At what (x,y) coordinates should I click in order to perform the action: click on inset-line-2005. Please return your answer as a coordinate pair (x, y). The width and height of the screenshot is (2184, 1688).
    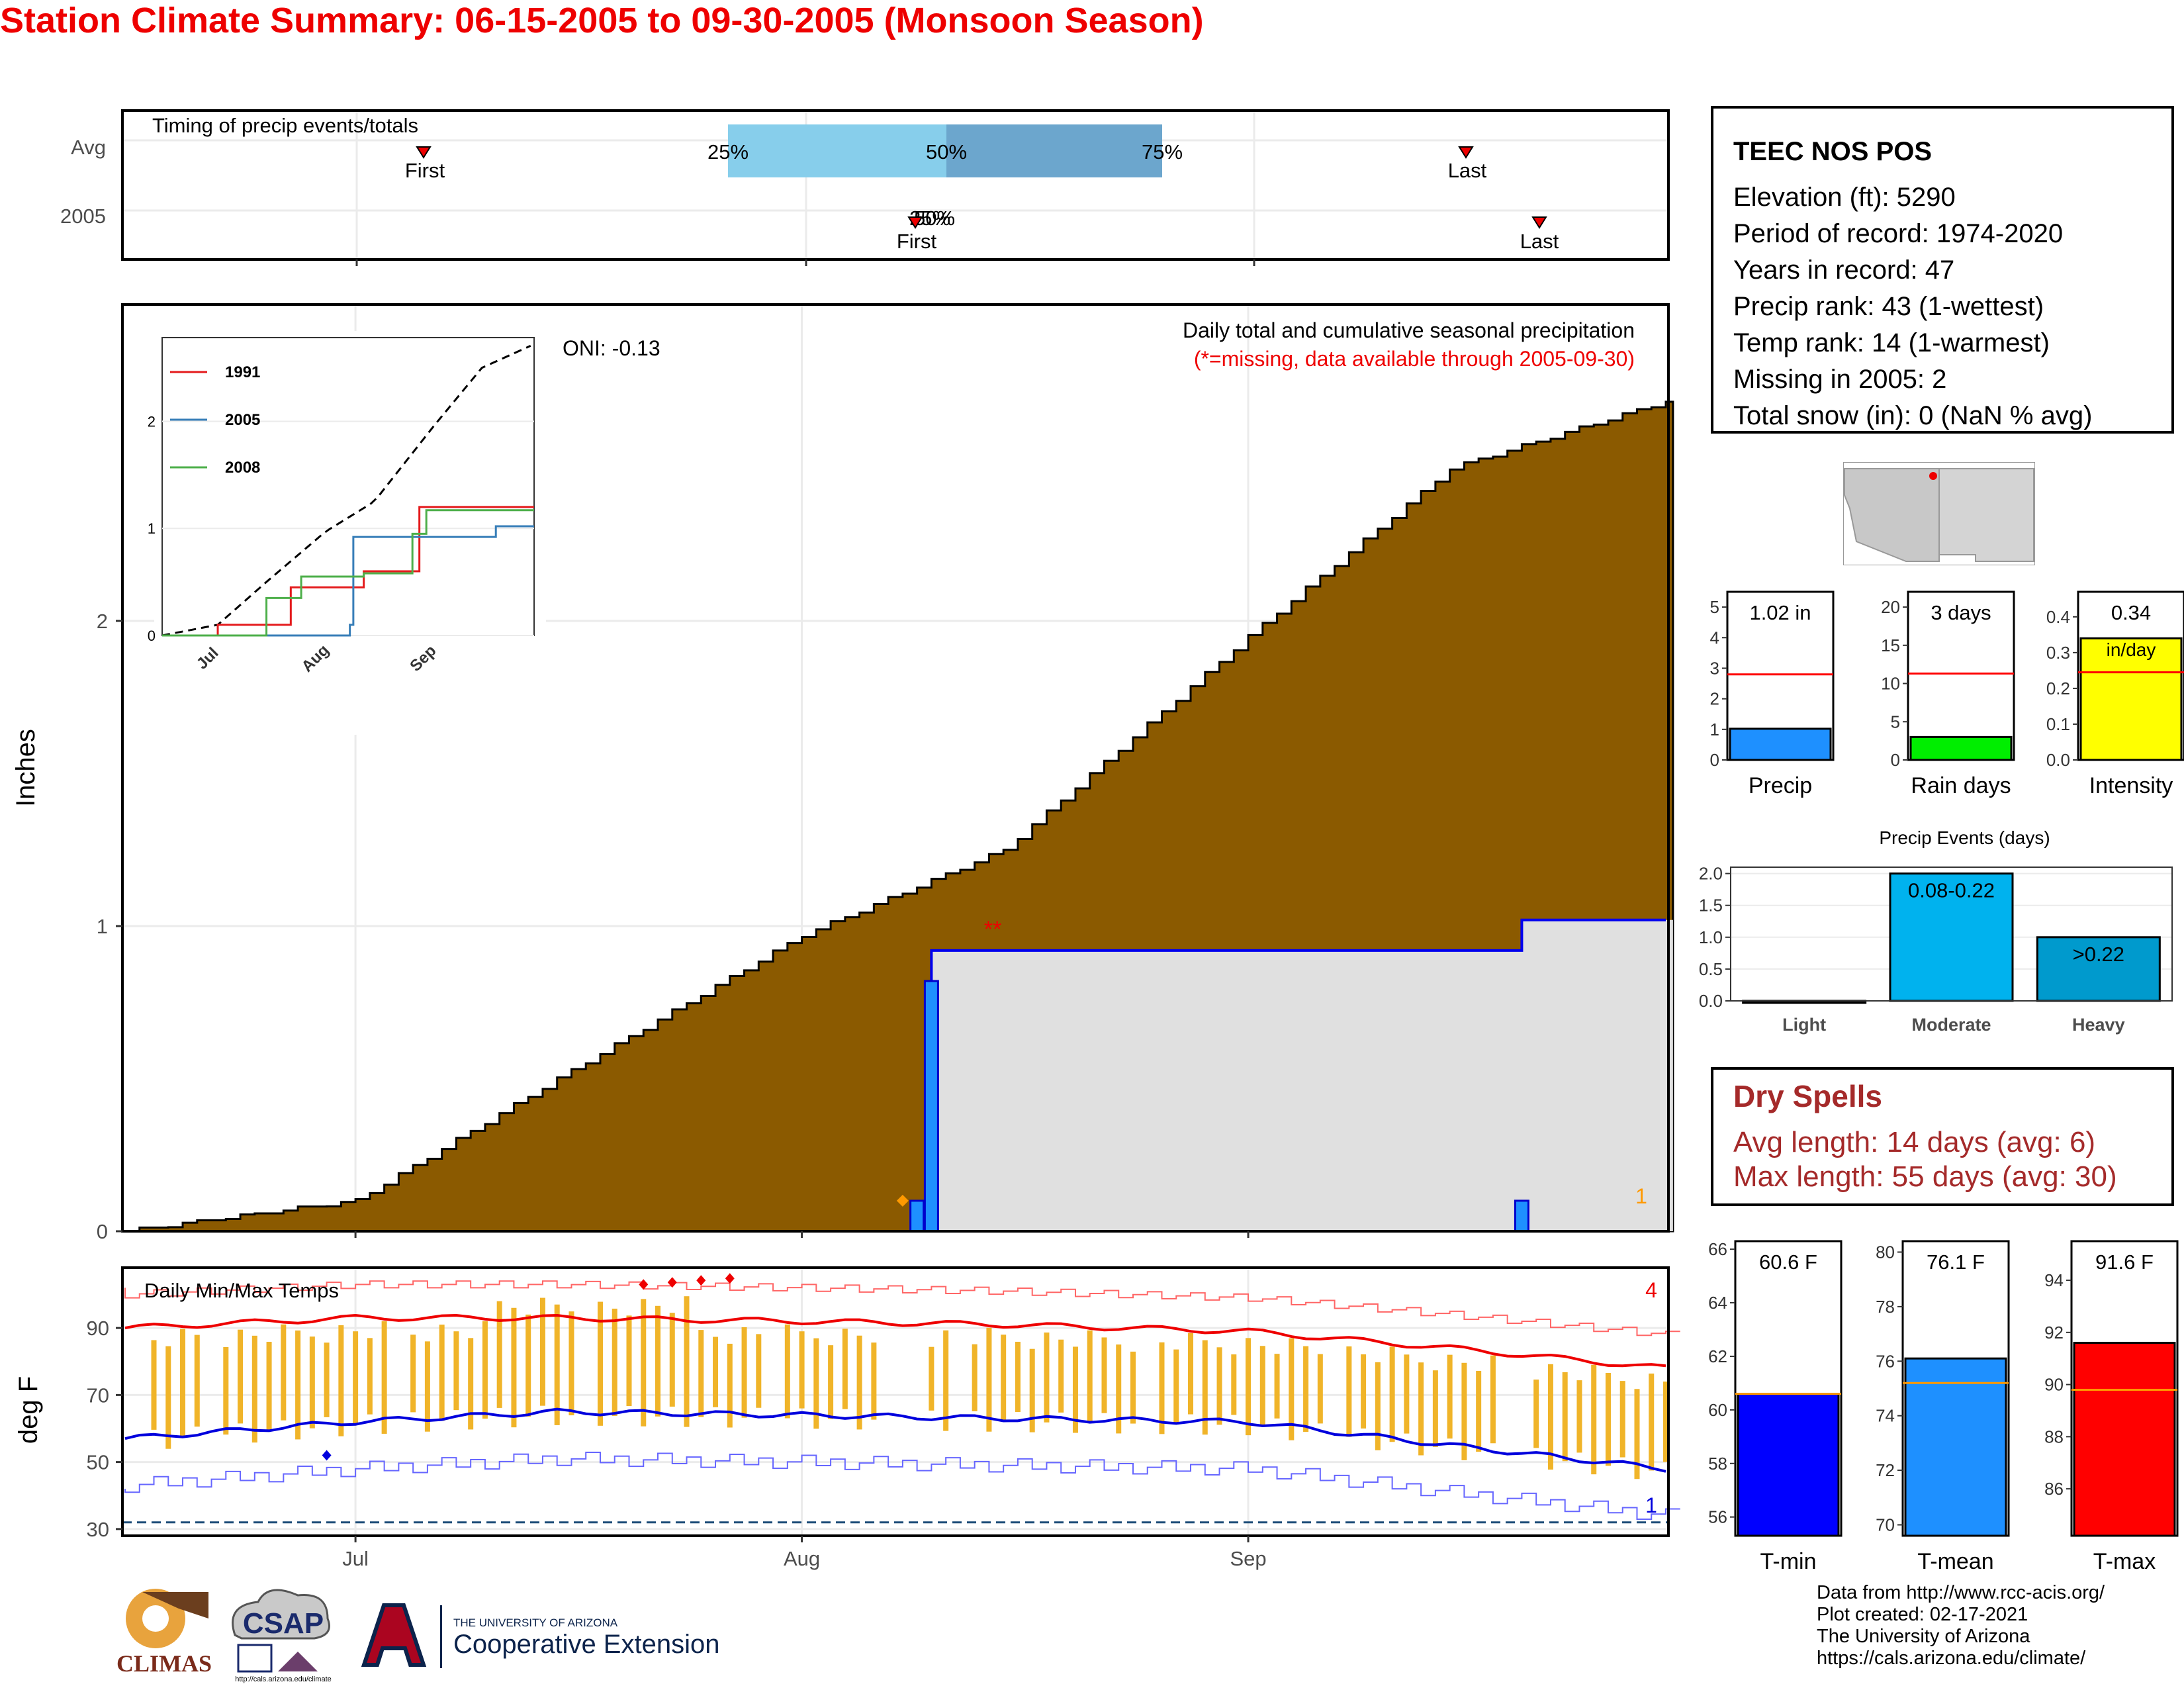
    Looking at the image, I should click on (348, 581).